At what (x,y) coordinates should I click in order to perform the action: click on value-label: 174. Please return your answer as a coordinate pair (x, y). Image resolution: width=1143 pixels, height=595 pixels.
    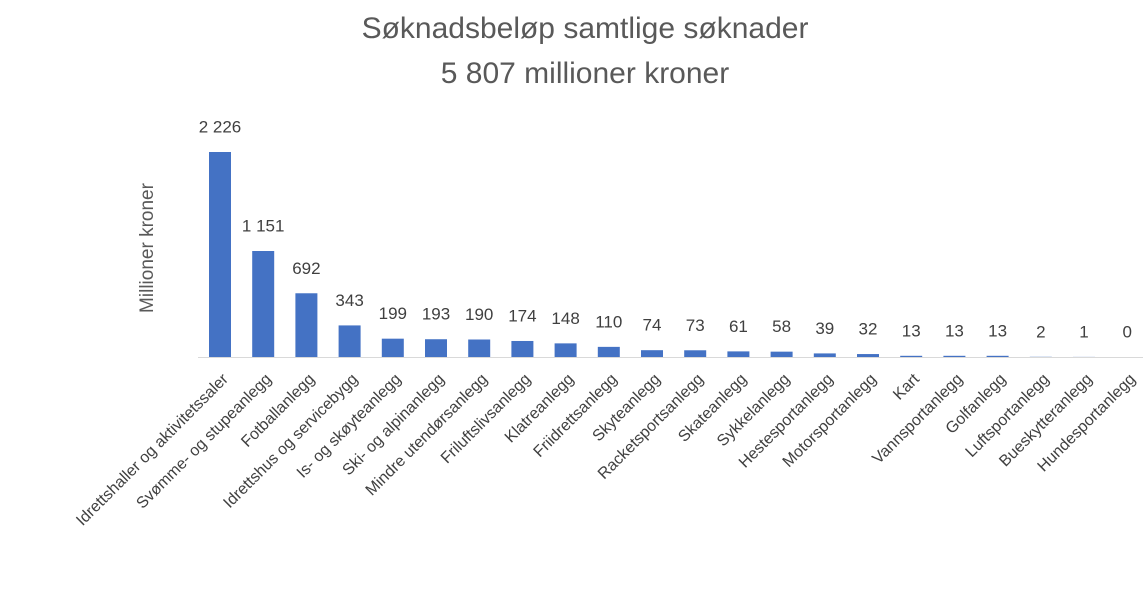
    Looking at the image, I should click on (522, 315).